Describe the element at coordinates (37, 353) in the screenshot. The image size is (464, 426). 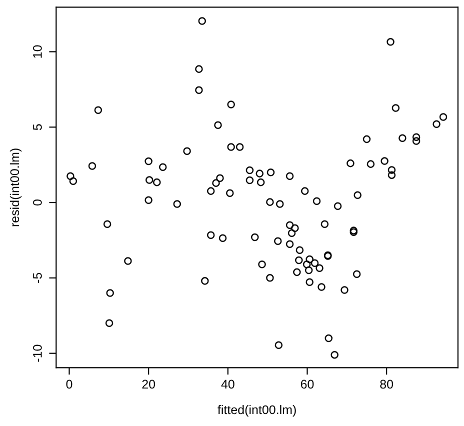
I see `y-tick-label: -10` at that location.